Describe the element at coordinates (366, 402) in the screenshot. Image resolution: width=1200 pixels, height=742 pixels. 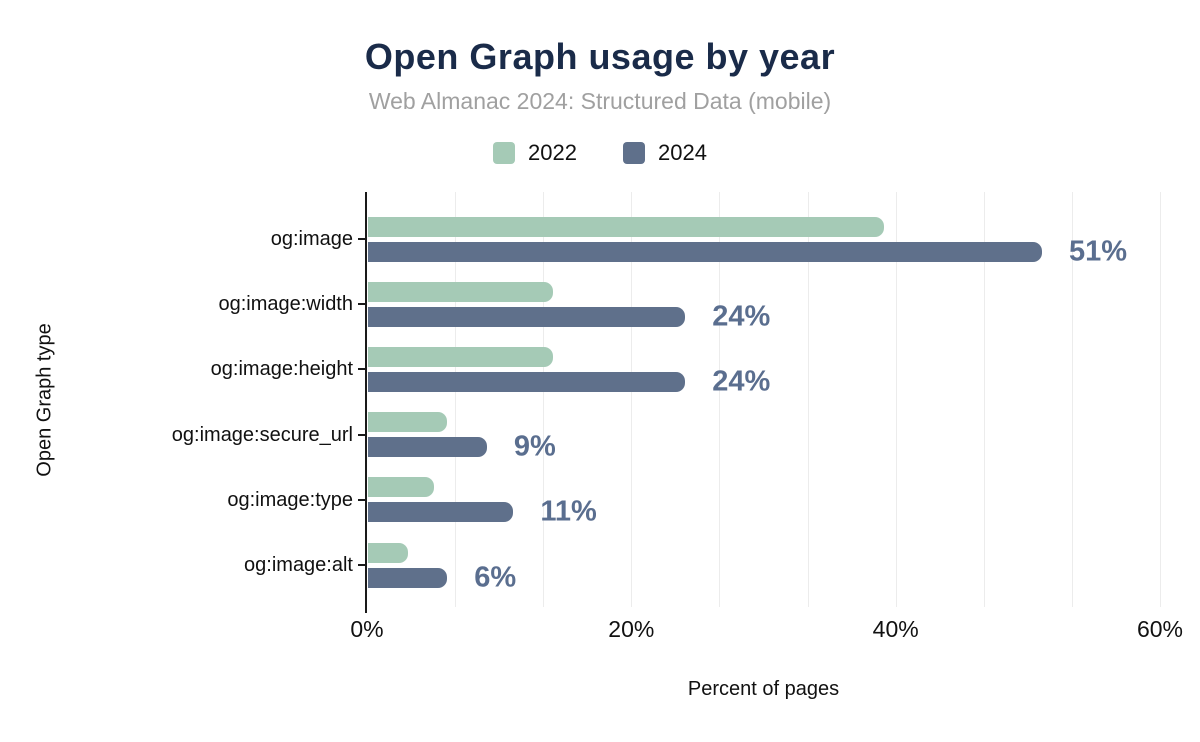
I see `y-axis-line` at that location.